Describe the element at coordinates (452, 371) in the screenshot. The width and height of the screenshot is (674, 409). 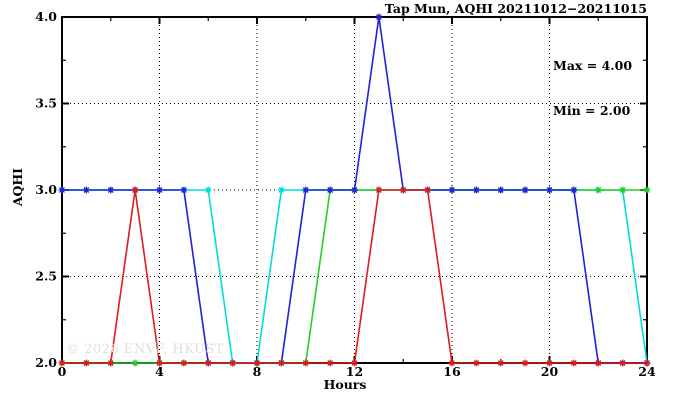
I see `x-tick-label: 16` at that location.